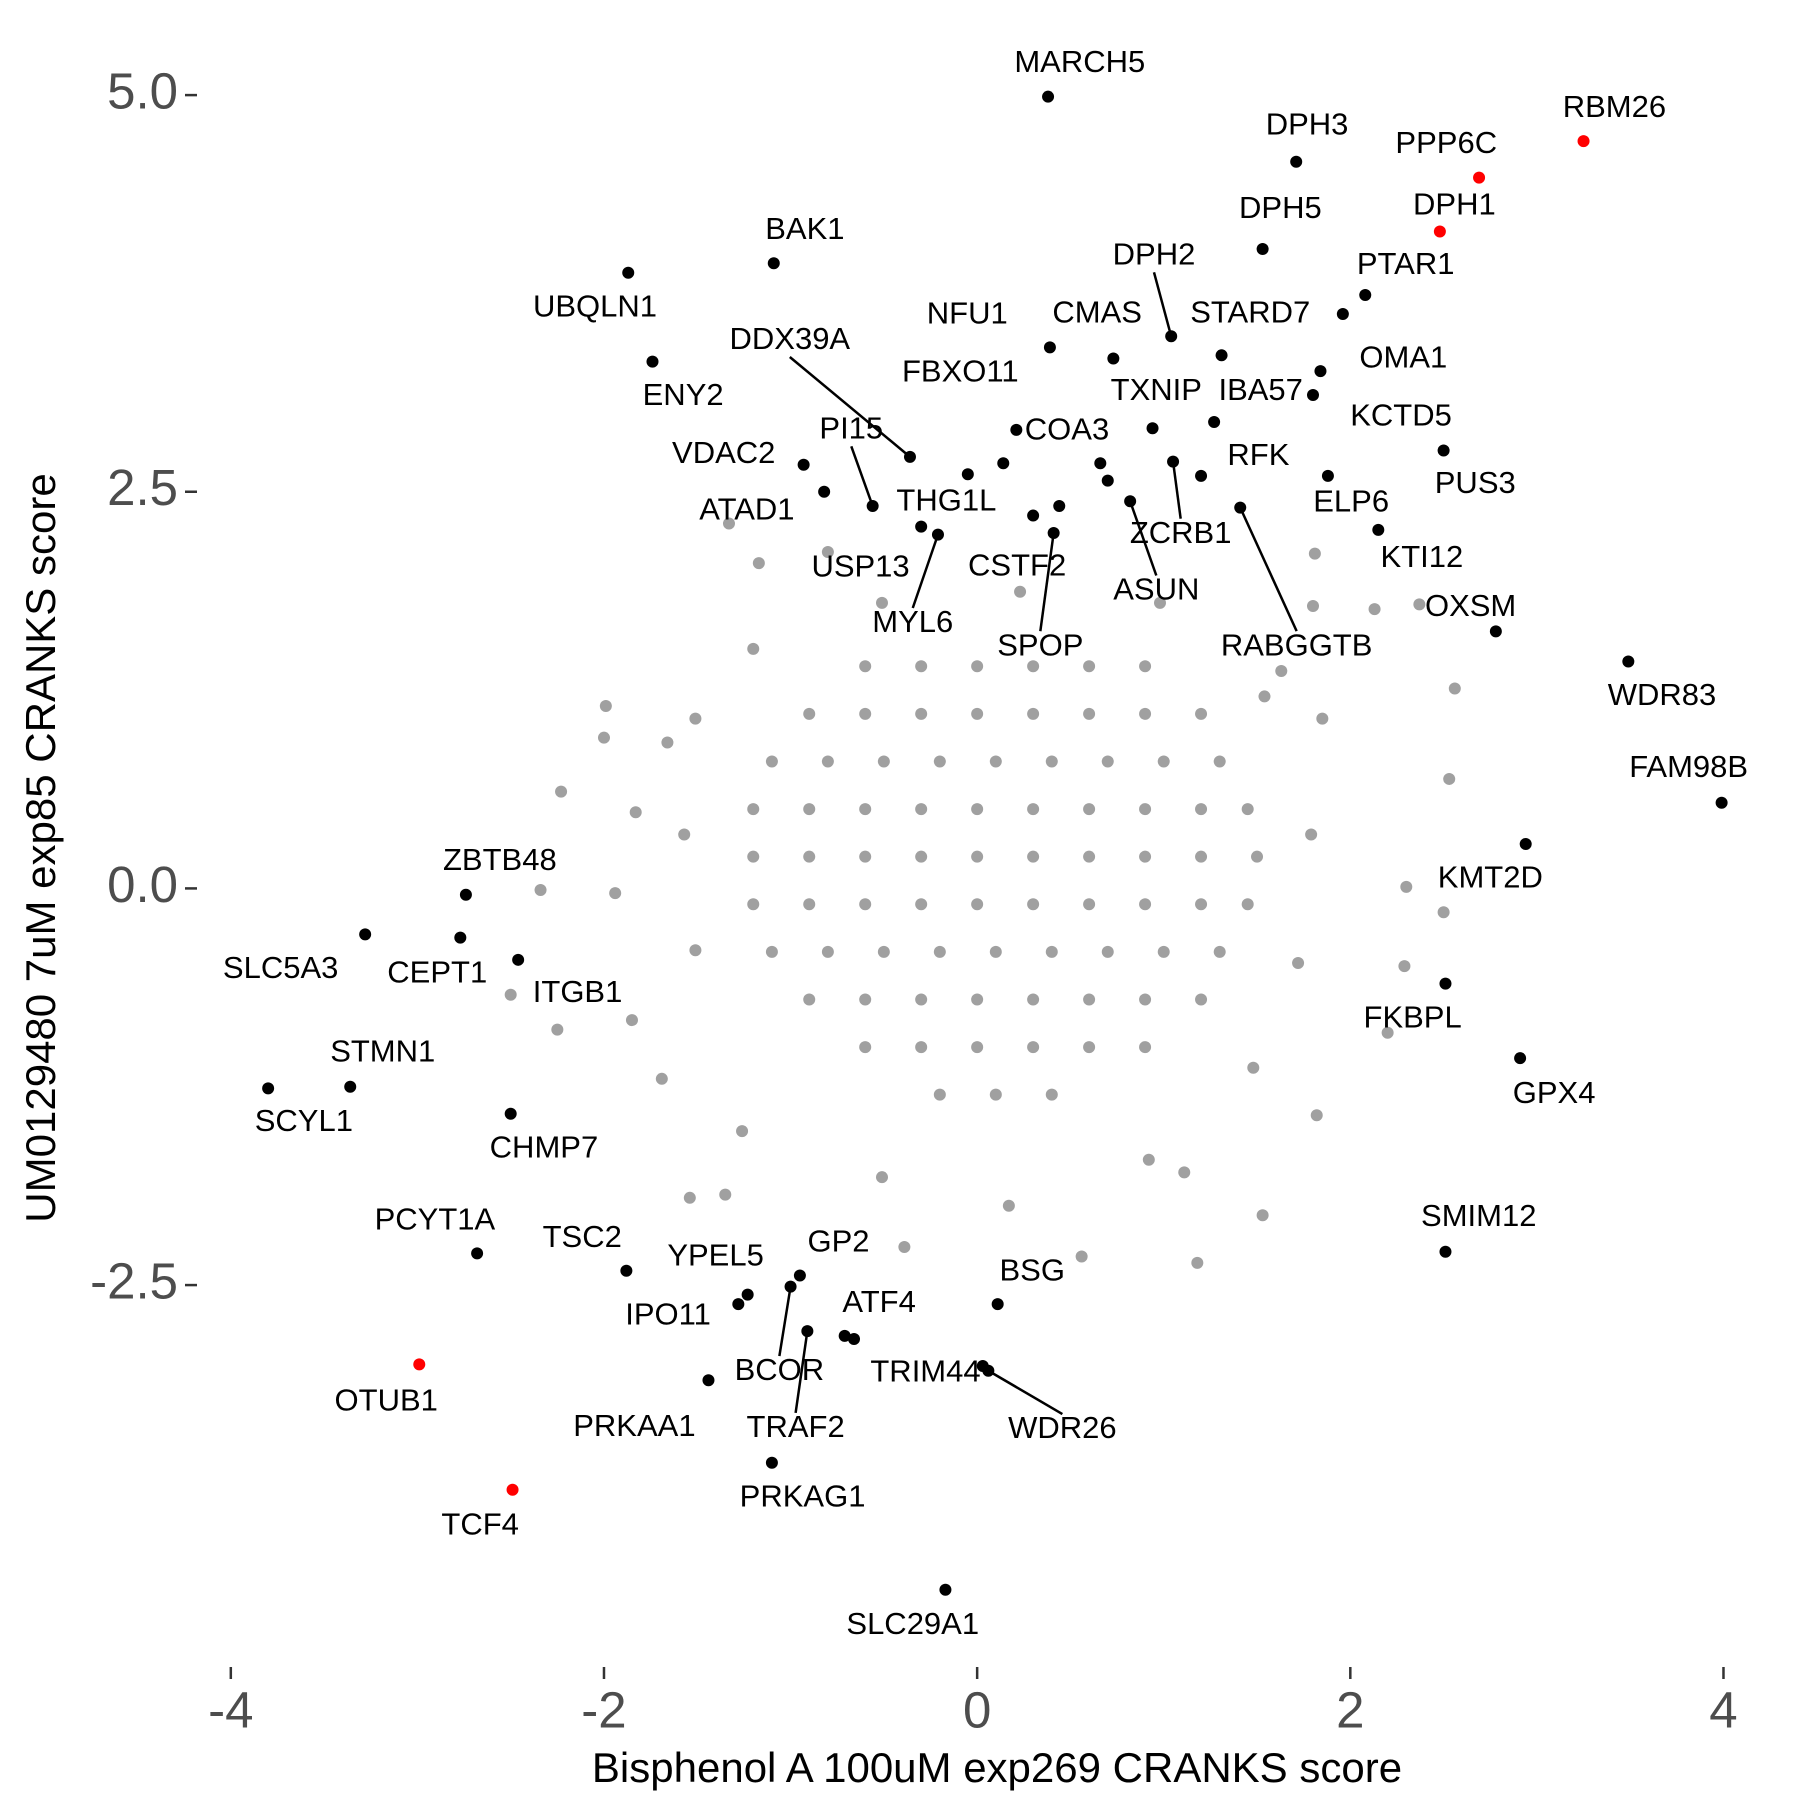 This screenshot has height=1800, width=1800. What do you see at coordinates (142, 91) in the screenshot?
I see `y-tick-label: 5.0` at bounding box center [142, 91].